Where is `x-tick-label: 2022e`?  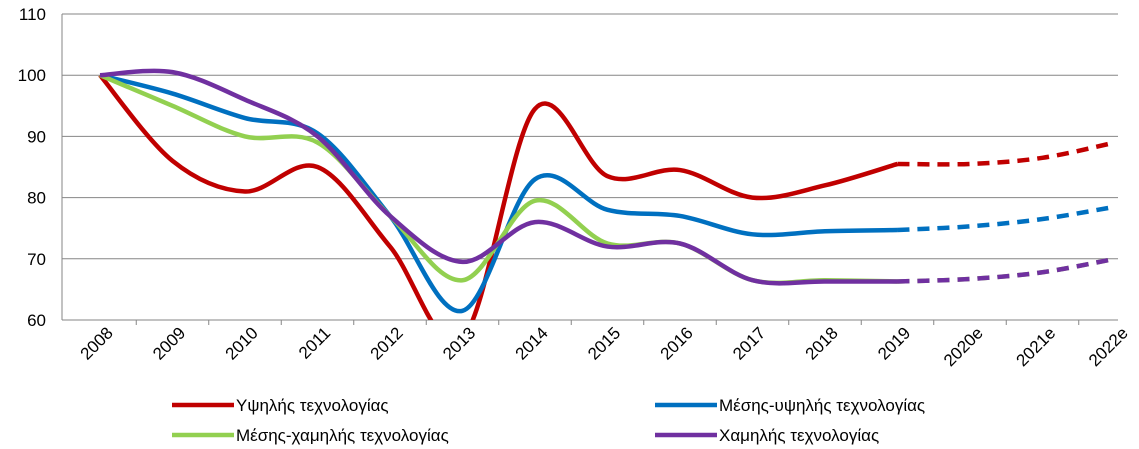 x-tick-label: 2022e is located at coordinates (1108, 346).